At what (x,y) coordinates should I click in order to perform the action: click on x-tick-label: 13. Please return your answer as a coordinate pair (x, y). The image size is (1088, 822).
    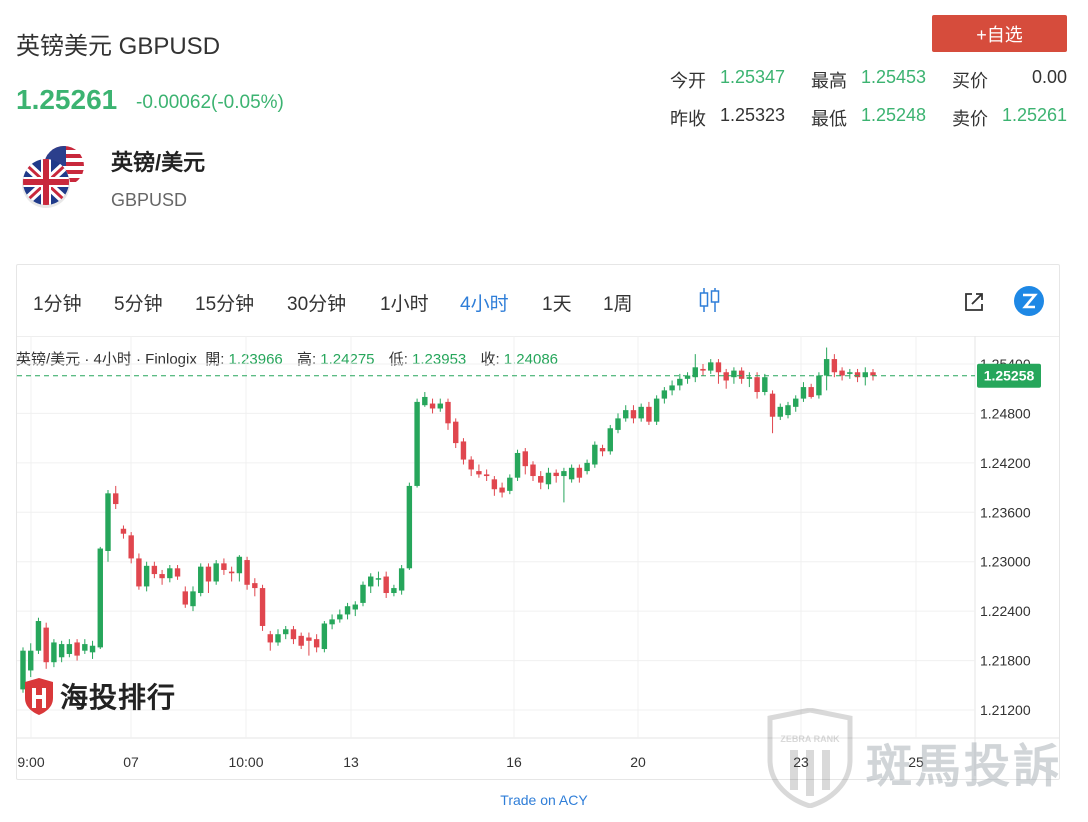
    Looking at the image, I should click on (351, 762).